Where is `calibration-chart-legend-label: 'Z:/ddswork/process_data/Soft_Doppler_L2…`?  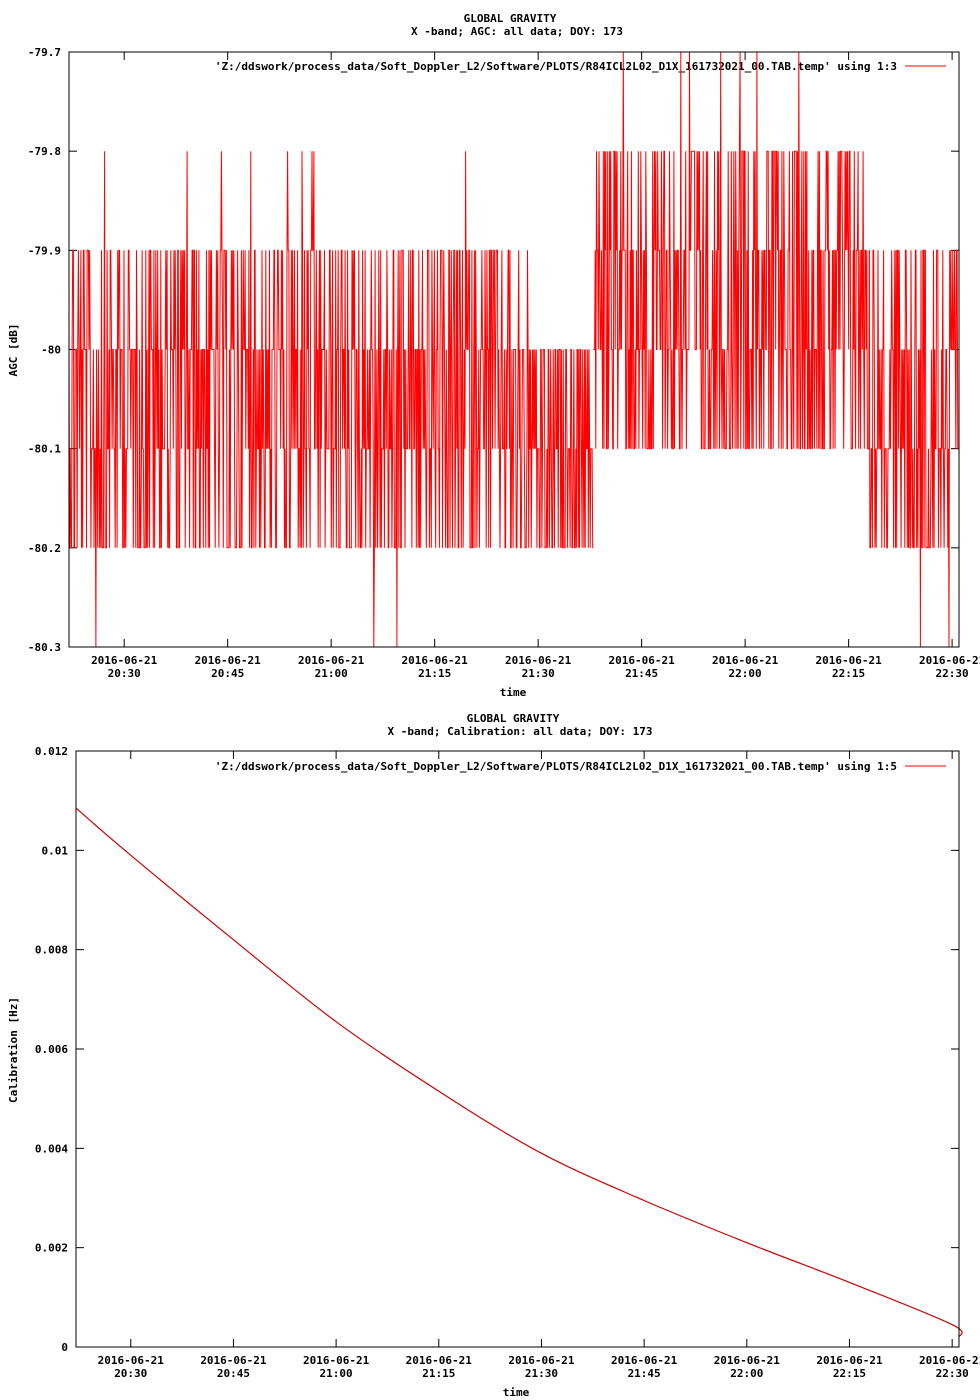
calibration-chart-legend-label: 'Z:/ddswork/process_data/Soft_Doppler_L2… is located at coordinates (556, 766).